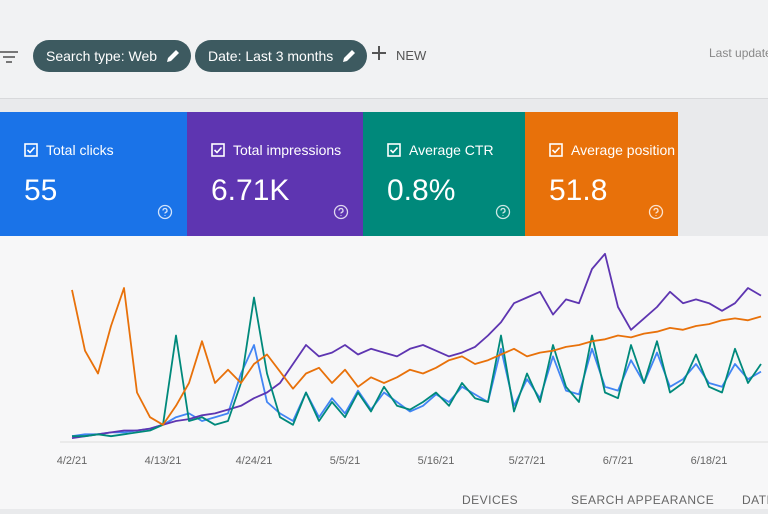  I want to click on card-label-row: Total impressions, so click(276, 150).